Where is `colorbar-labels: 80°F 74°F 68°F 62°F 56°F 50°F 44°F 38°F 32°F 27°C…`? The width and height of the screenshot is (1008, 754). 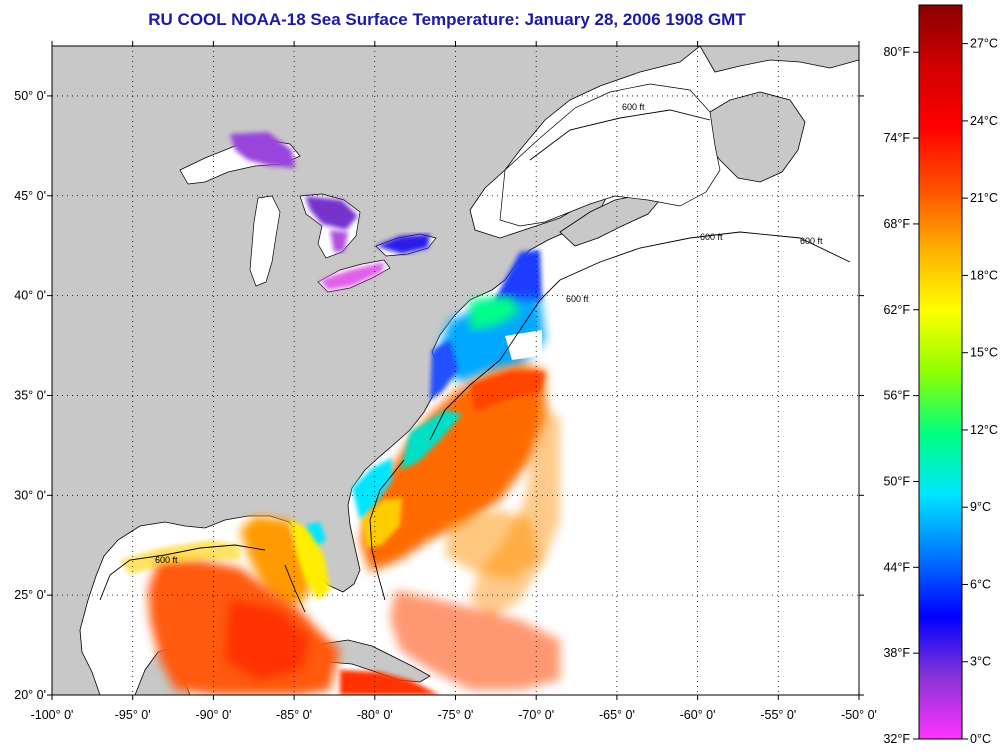 colorbar-labels: 80°F 74°F 68°F 62°F 56°F 50°F 44°F 38°F 32°F 27°C… is located at coordinates (940, 391).